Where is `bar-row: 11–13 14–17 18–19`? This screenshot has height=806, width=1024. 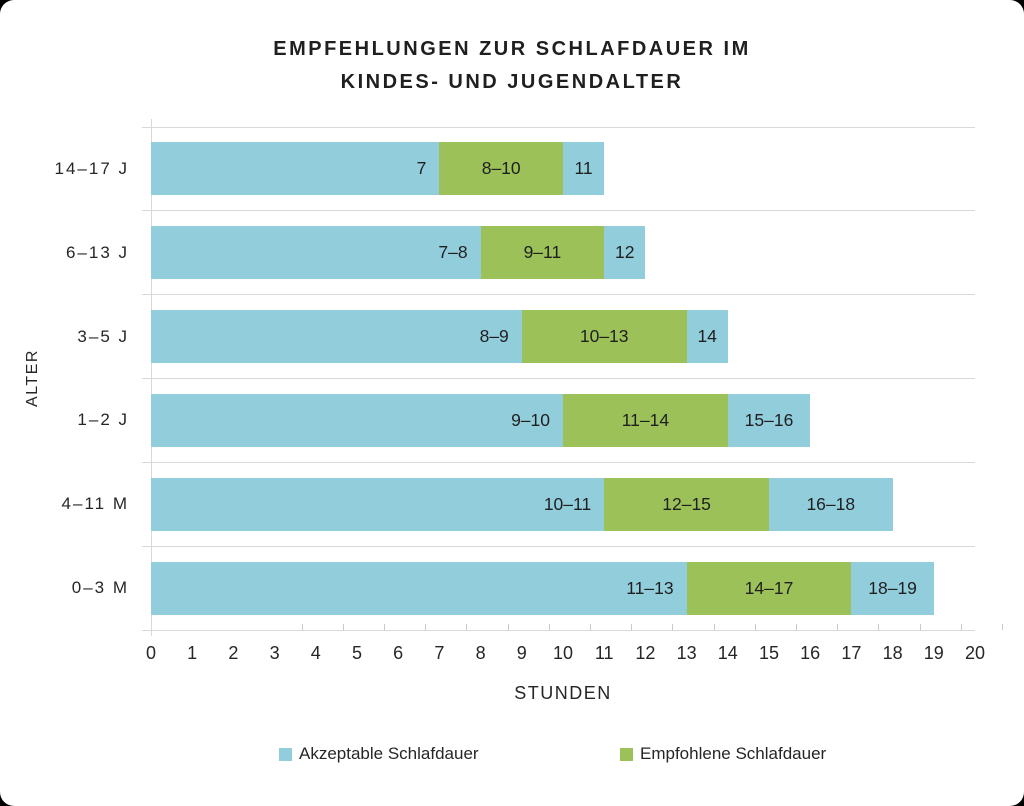 bar-row: 11–13 14–17 18–19 is located at coordinates (563, 588).